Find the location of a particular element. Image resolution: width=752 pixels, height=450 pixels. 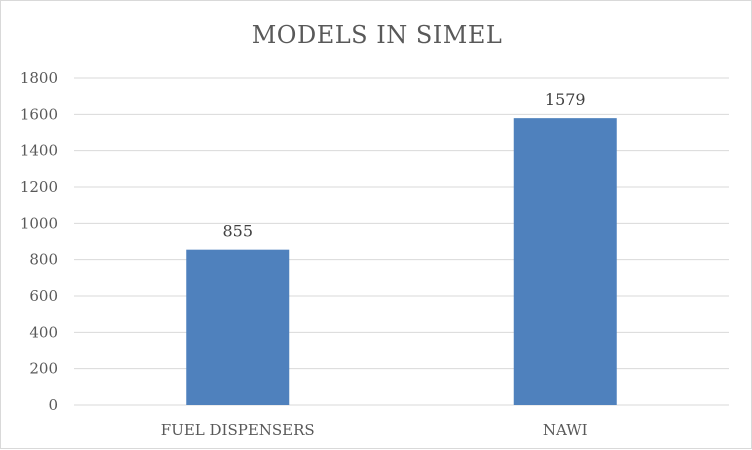

category-label: FUEL DISPENSERS is located at coordinates (238, 430).